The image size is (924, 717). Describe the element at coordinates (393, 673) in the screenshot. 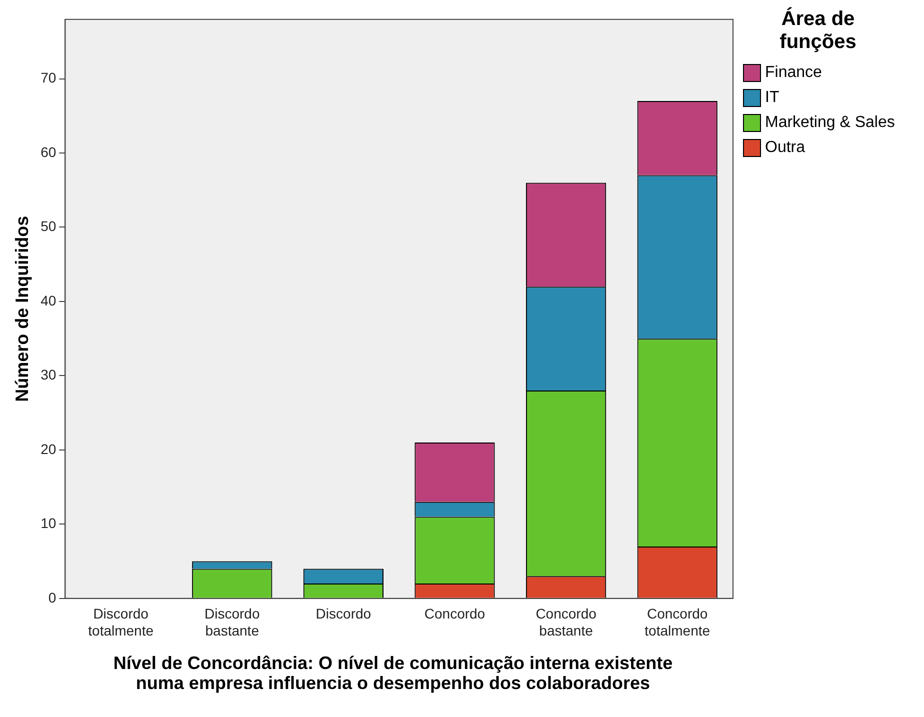

I see `x-axis-title: Nível de Concordância: O nível de comunicação interna existente numa empresa influencia o desempenho dos colaboradores` at that location.